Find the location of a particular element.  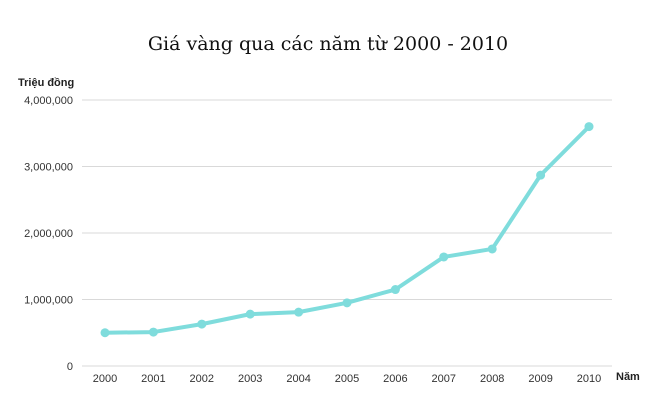

y-tick-labels: 0 1,000,000 2,000,000 3,000,000 4,000,000 is located at coordinates (48, 234).